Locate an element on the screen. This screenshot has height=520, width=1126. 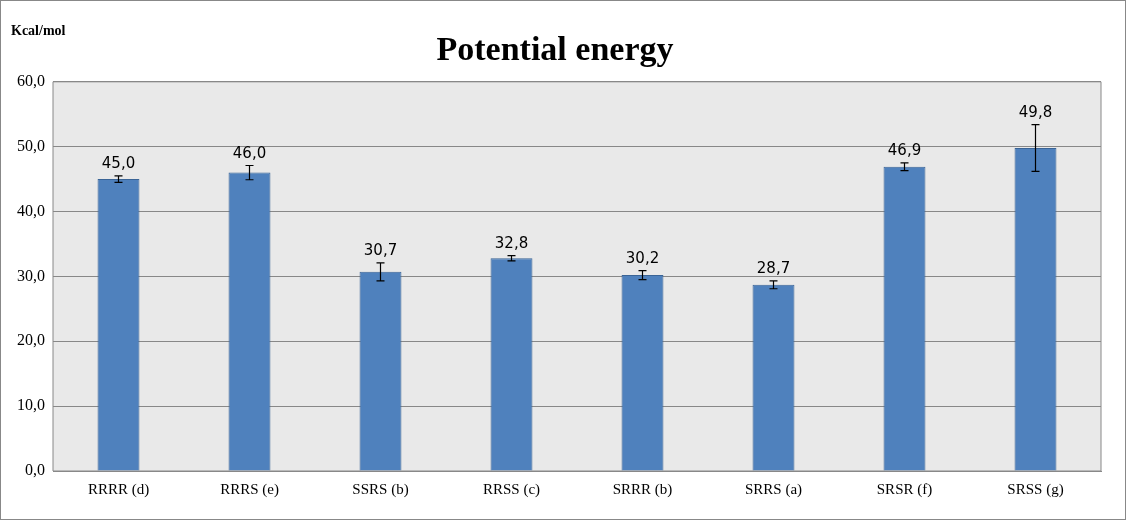
data-label: 30,2 is located at coordinates (642, 257).